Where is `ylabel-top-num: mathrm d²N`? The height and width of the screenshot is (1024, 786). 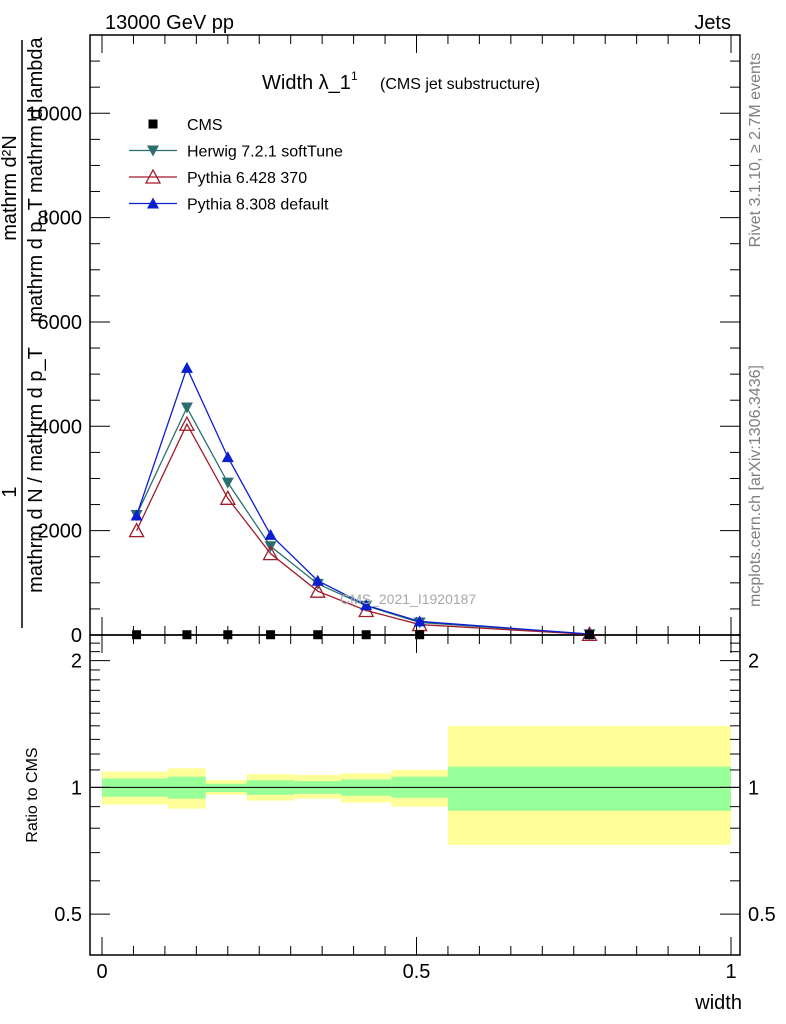 ylabel-top-num: mathrm d²N is located at coordinates (10, 188).